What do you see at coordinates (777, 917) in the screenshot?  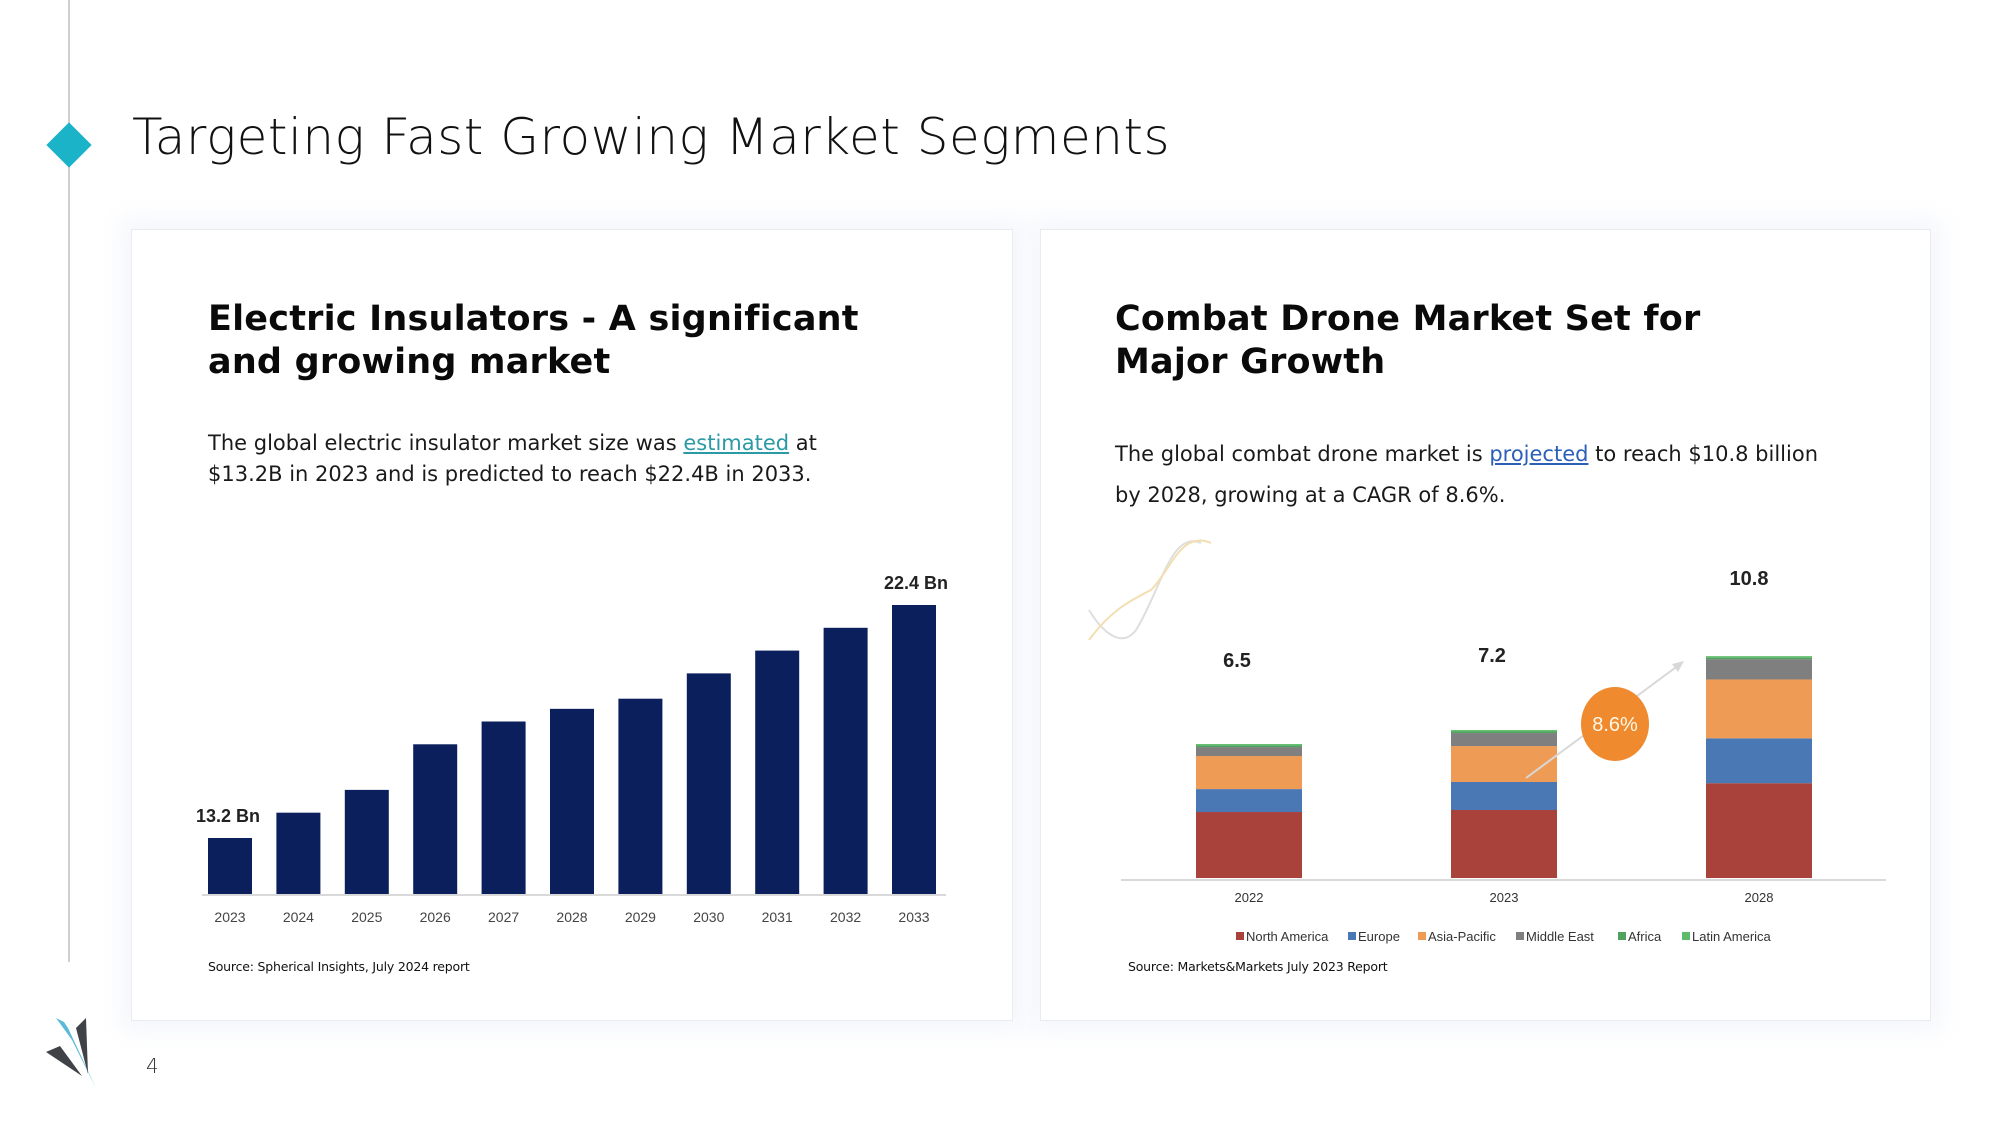 I see `x-tick-label: 2031` at bounding box center [777, 917].